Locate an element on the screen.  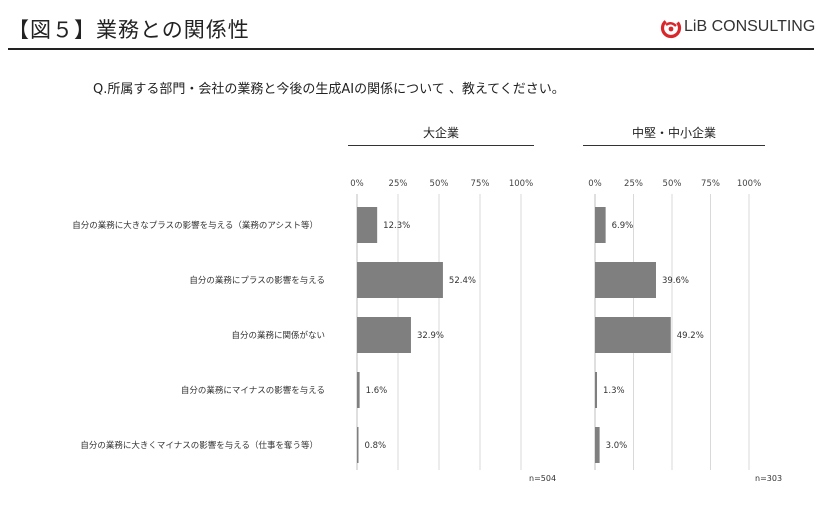
data-label-sme-2: 49.2% is located at coordinates (690, 336).